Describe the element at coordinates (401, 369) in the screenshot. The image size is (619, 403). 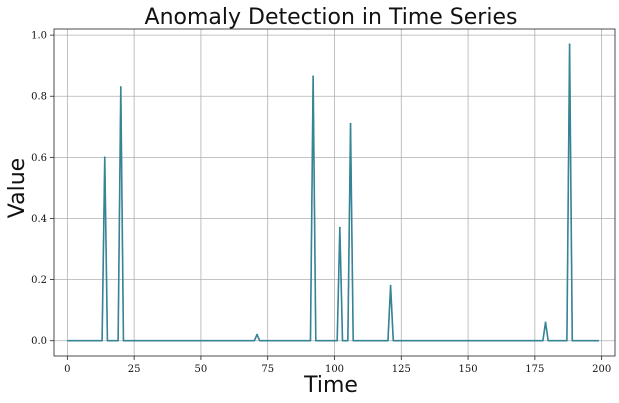
I see `x-tick-label: 125` at that location.